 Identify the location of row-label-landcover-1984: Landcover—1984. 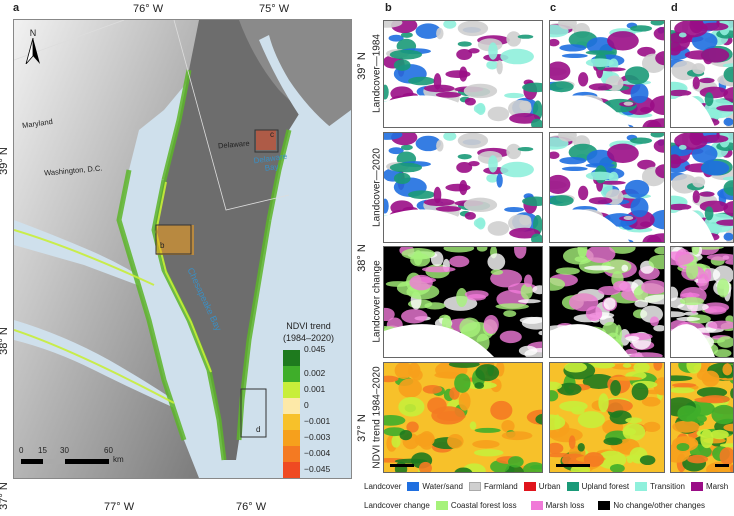
(377, 73).